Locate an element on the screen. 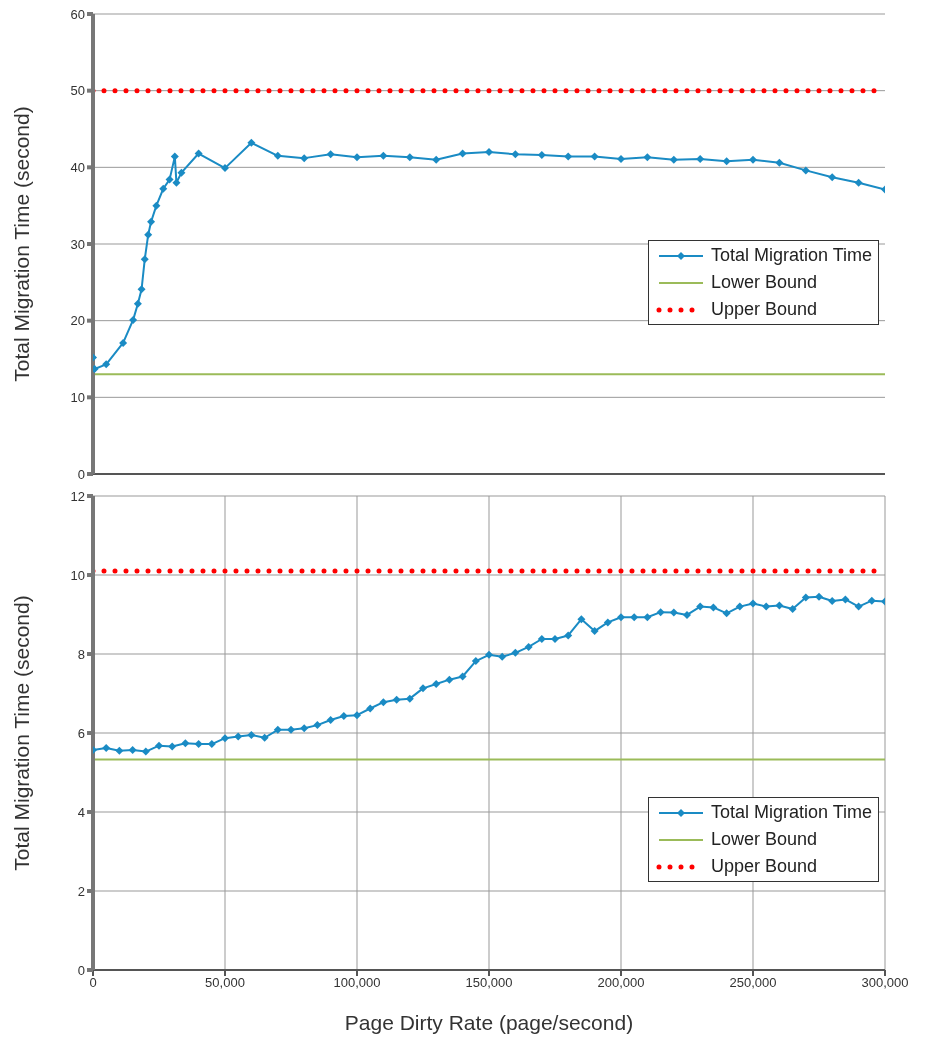 The height and width of the screenshot is (1048, 927). y-tick-label: 40 is located at coordinates (77, 167).